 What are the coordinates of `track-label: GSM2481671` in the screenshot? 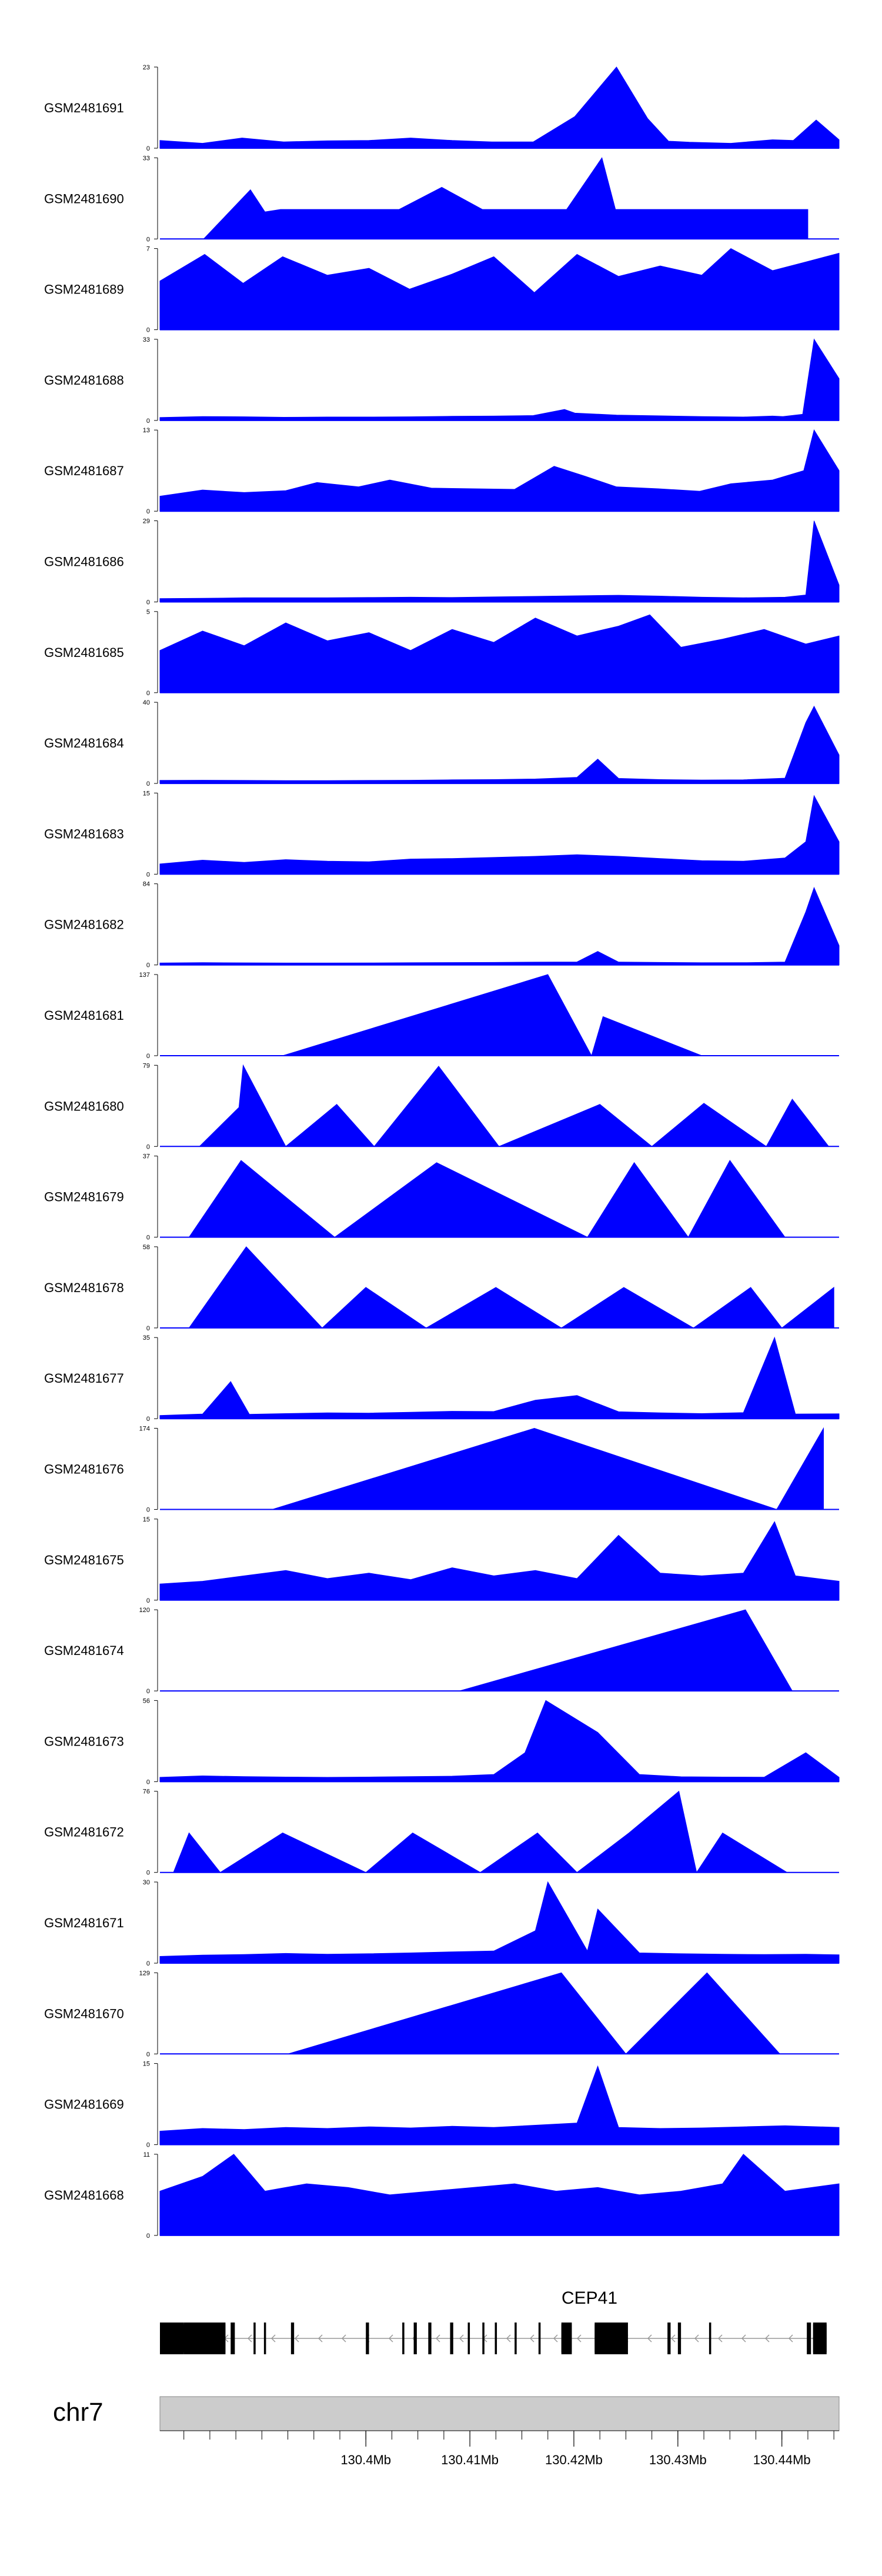 It's located at (84, 1923).